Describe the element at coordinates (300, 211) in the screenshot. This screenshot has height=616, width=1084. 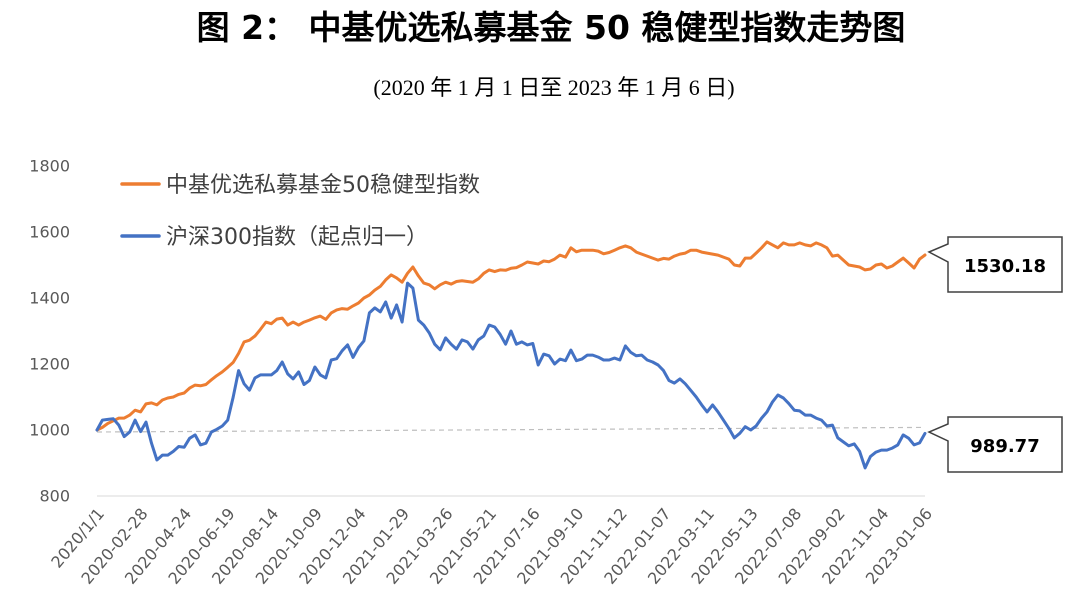
I see `legend: 中基优选私募基金50稳健型指数 沪深300指数（起点归一）` at that location.